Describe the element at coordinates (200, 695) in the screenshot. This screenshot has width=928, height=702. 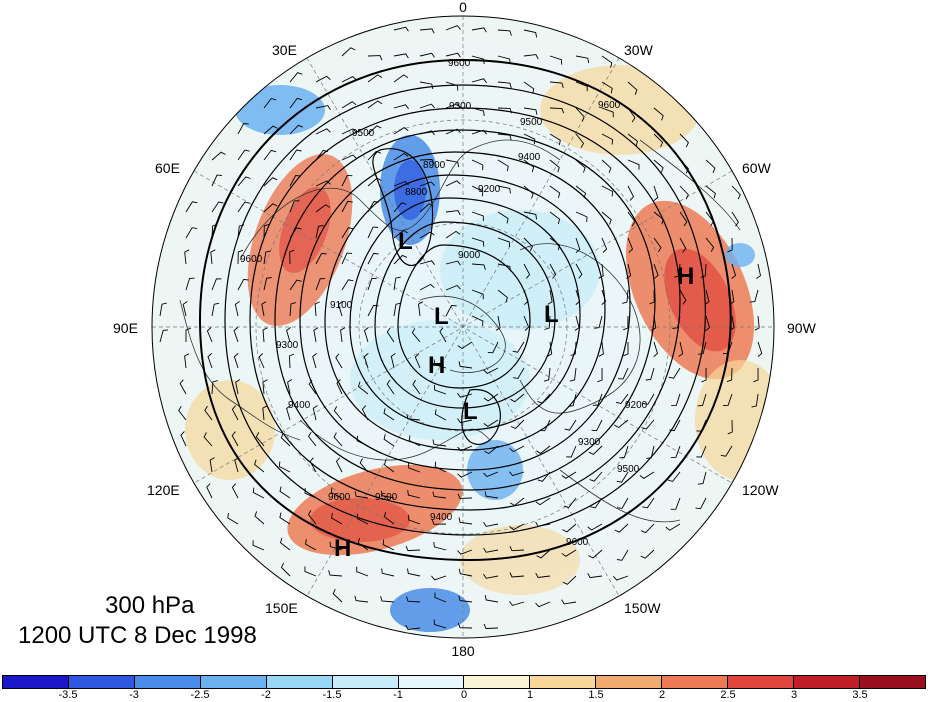
I see `colorbar-tick-label: -2.5` at that location.